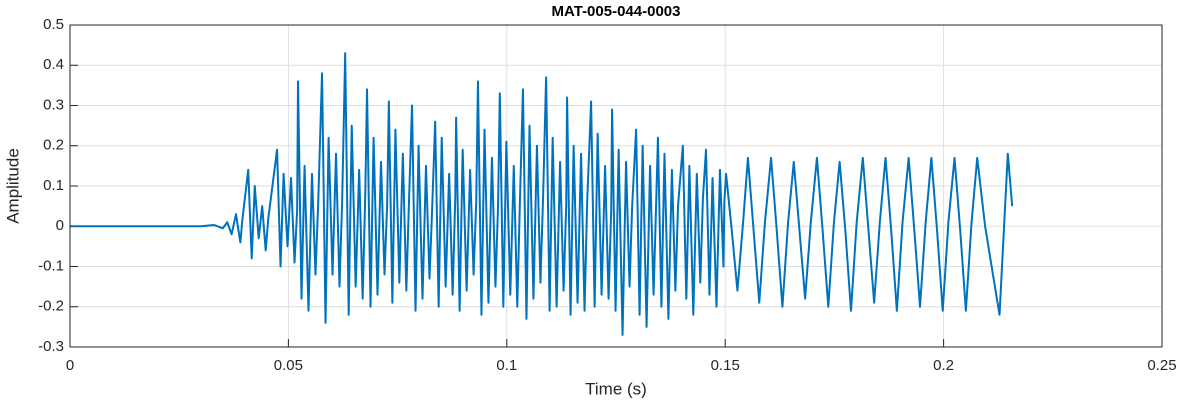 This screenshot has height=404, width=1182. Describe the element at coordinates (51, 265) in the screenshot. I see `y-tick-label: -0.1` at that location.